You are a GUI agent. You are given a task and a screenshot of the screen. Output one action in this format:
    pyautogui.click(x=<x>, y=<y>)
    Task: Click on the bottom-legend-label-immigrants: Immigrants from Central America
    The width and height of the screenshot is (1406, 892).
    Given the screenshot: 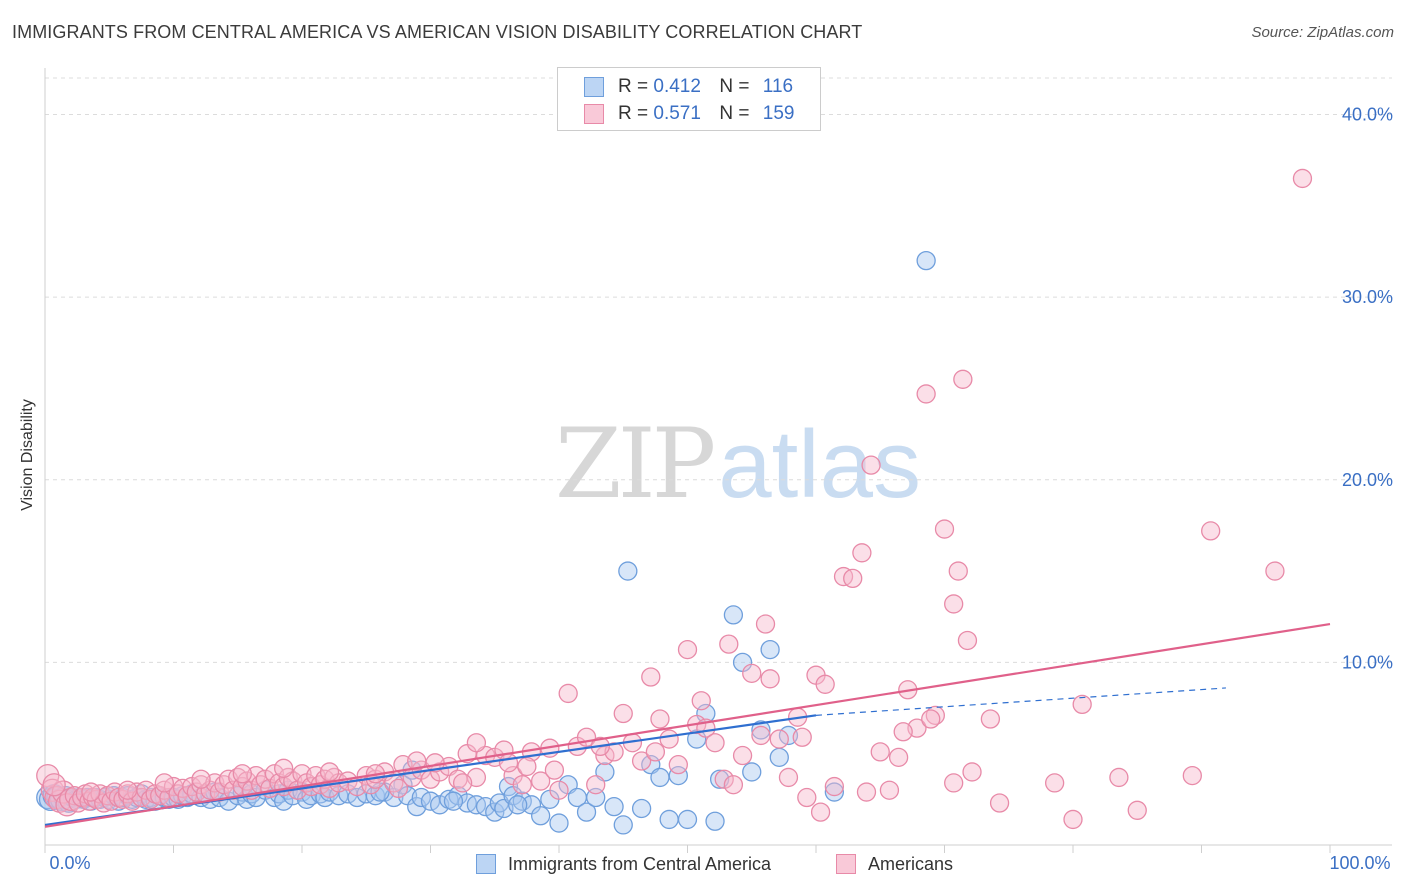 What is the action you would take?
    pyautogui.click(x=640, y=863)
    